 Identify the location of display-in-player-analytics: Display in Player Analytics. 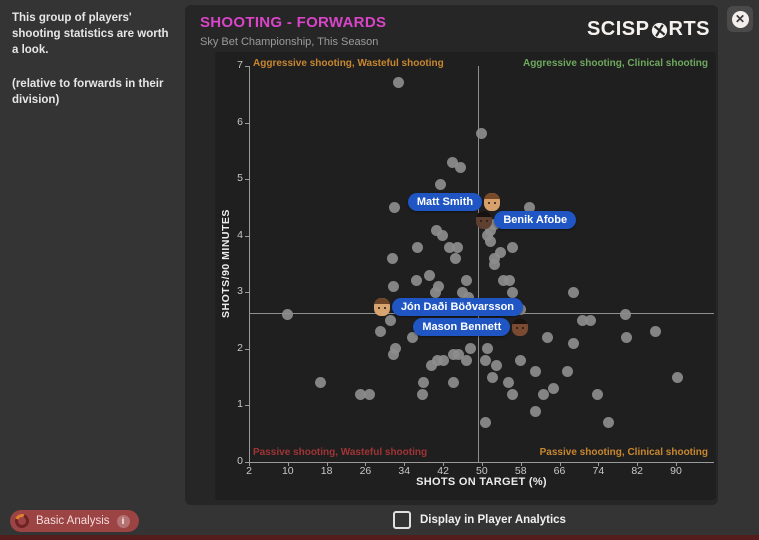
(479, 520).